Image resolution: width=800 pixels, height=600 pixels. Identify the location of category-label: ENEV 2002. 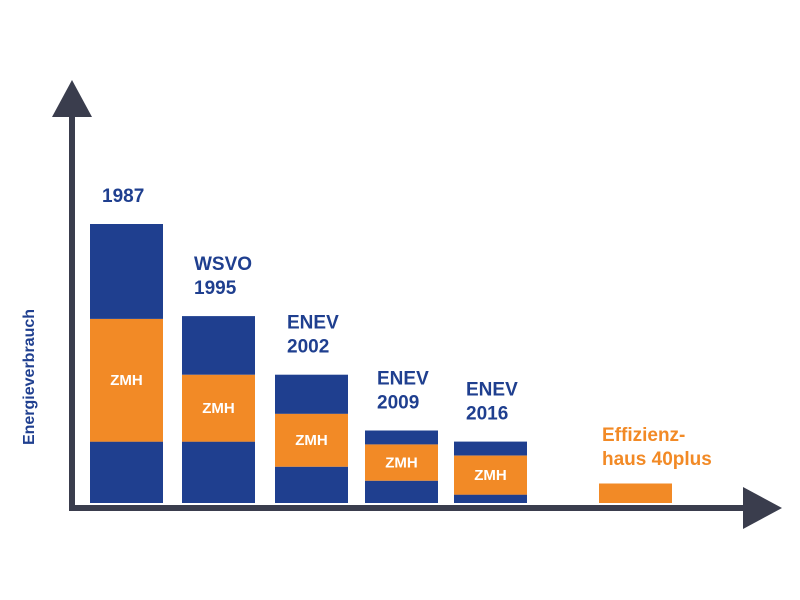
(313, 335).